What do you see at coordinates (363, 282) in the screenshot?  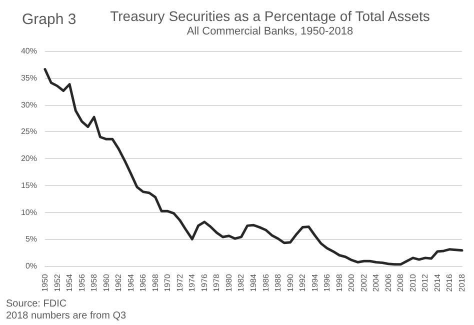 I see `x-tick-label: 2002` at bounding box center [363, 282].